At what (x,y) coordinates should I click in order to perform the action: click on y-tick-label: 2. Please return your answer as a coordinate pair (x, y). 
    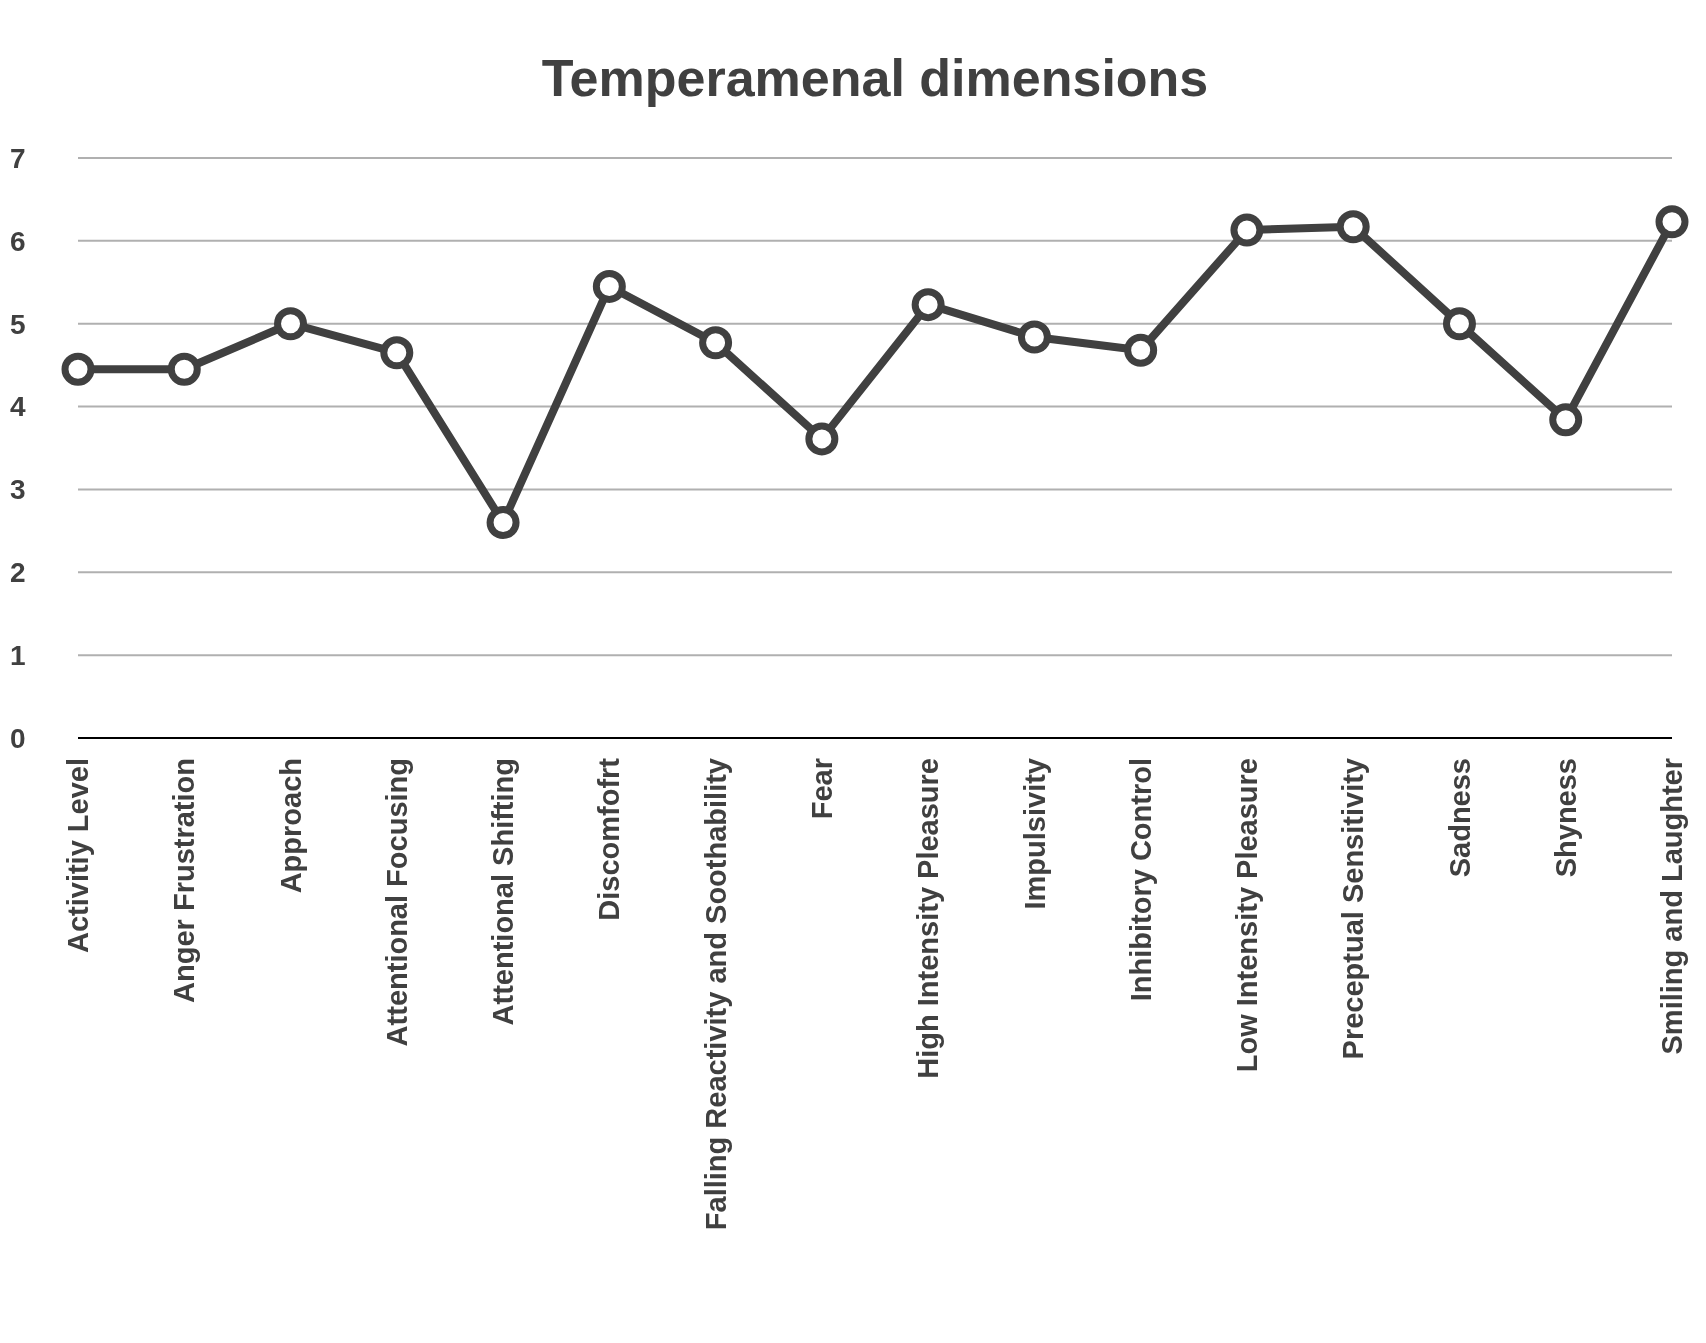
    Looking at the image, I should click on (18, 573).